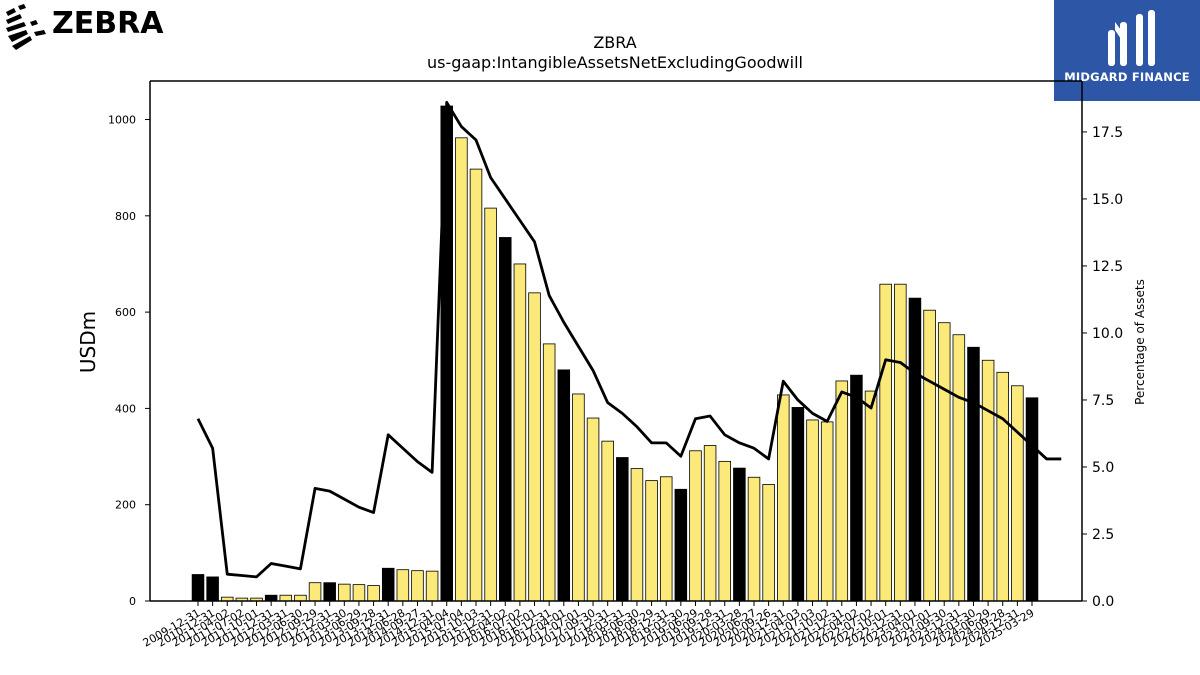 Image resolution: width=1200 pixels, height=675 pixels. I want to click on y2-tick-label: 15.0, so click(1107, 200).